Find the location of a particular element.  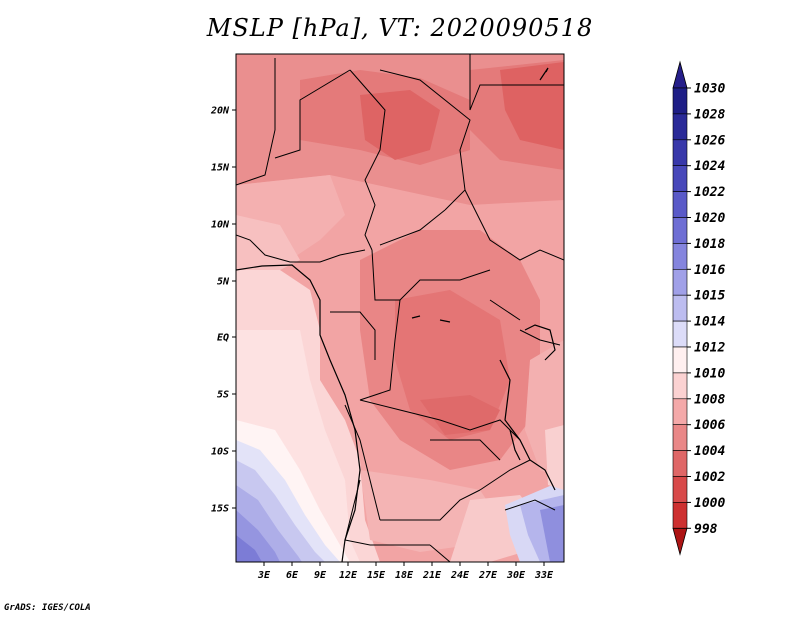

colorbar-label: 1016 is located at coordinates (709, 270).